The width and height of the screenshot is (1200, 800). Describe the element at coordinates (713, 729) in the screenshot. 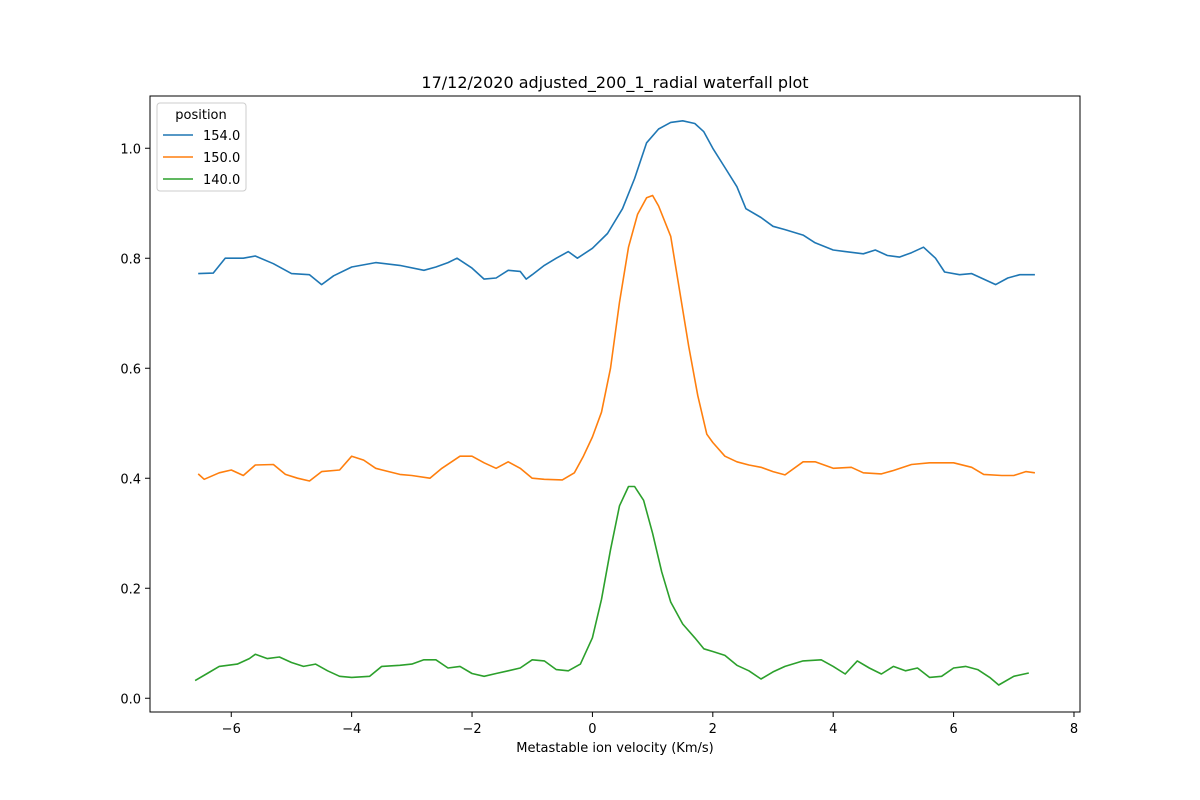

I see `x-tick-label: 2` at that location.